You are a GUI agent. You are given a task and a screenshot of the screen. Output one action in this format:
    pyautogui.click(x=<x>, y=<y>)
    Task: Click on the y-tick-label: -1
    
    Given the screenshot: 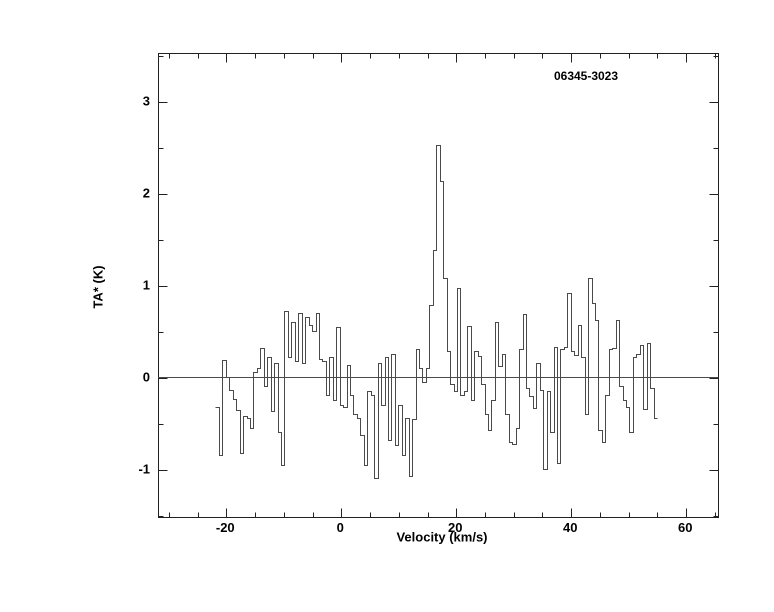 What is the action you would take?
    pyautogui.click(x=144, y=469)
    